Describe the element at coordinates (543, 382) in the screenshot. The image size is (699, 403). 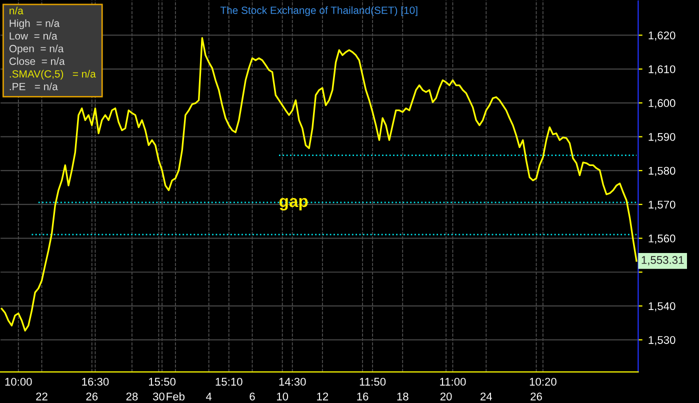
I see `x-tick-label: 10:20` at that location.